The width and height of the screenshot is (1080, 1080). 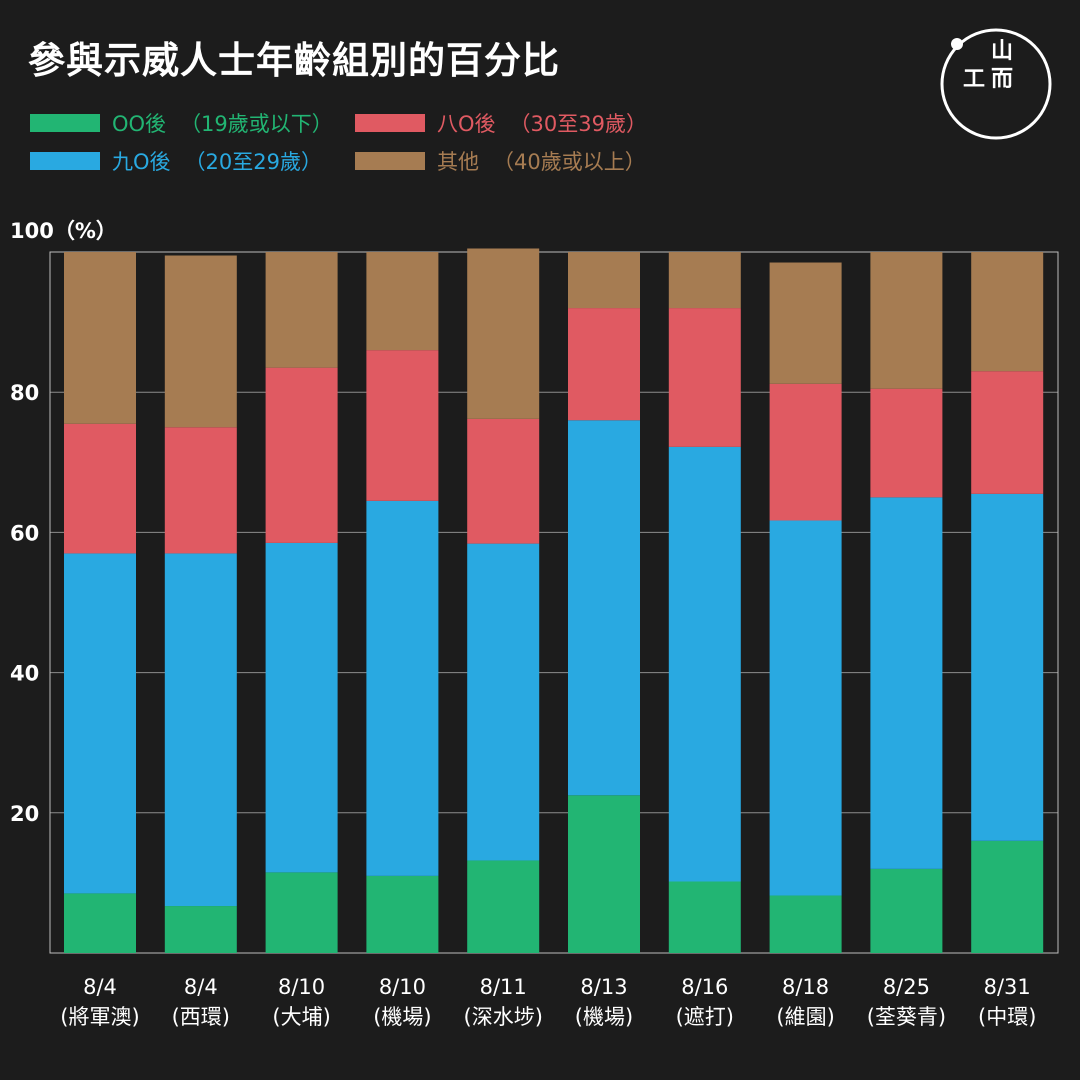 What do you see at coordinates (294, 60) in the screenshot?
I see `page-title: 參與示威人士年齡組別的百分比` at bounding box center [294, 60].